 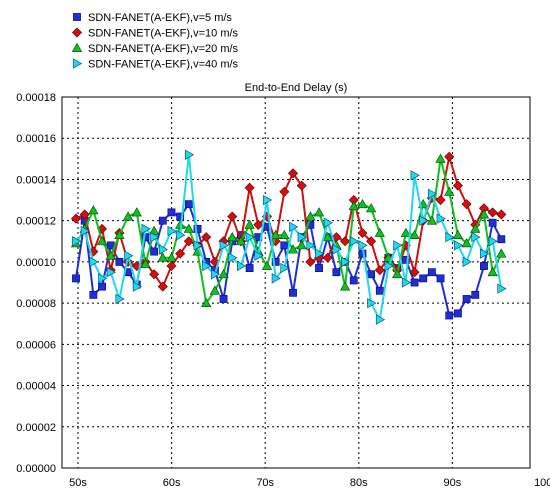 What do you see at coordinates (78, 483) in the screenshot?
I see `x-tick-label: 50s` at bounding box center [78, 483].